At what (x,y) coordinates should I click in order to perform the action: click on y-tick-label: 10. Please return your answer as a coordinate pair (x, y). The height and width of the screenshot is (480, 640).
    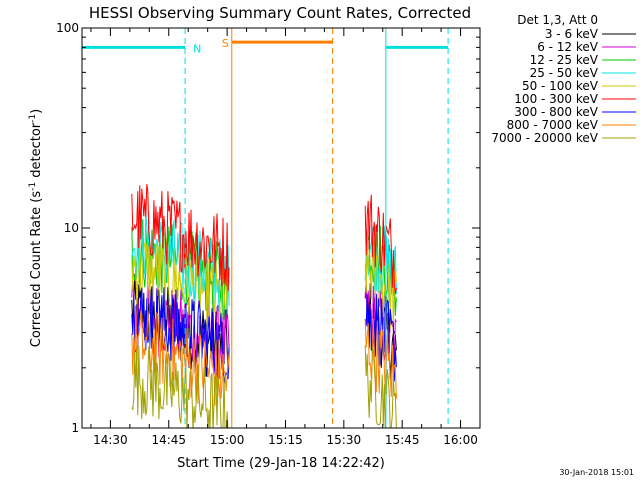
    Looking at the image, I should click on (71, 228).